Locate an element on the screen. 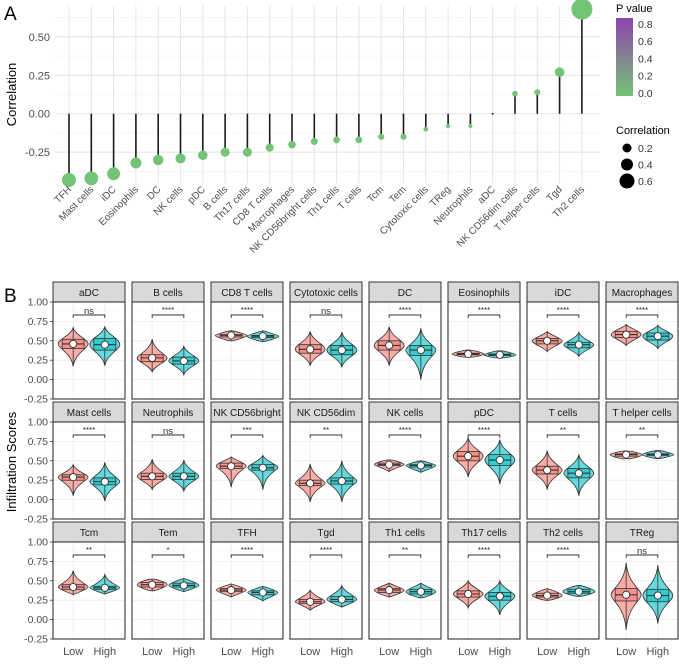 The height and width of the screenshot is (670, 679). y-tick-label: 0.25 is located at coordinates (38, 361).